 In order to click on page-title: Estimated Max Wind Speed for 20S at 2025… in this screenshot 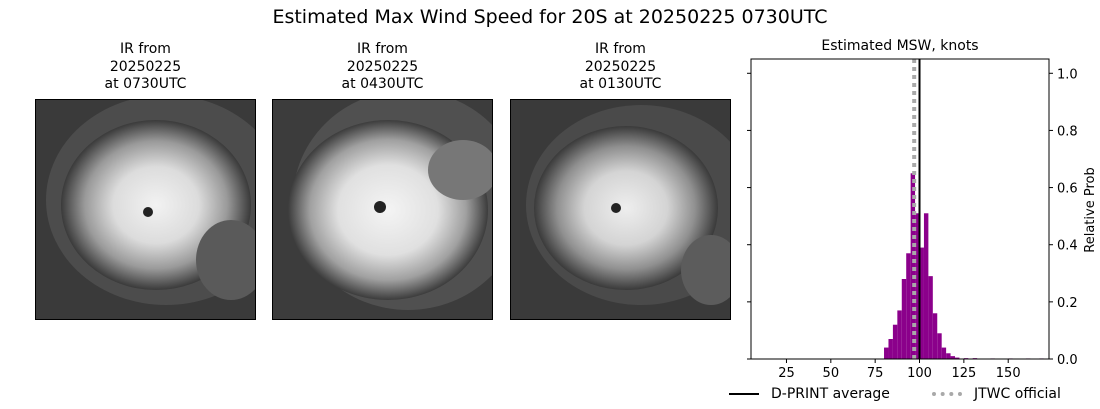, I will do `click(550, 17)`.